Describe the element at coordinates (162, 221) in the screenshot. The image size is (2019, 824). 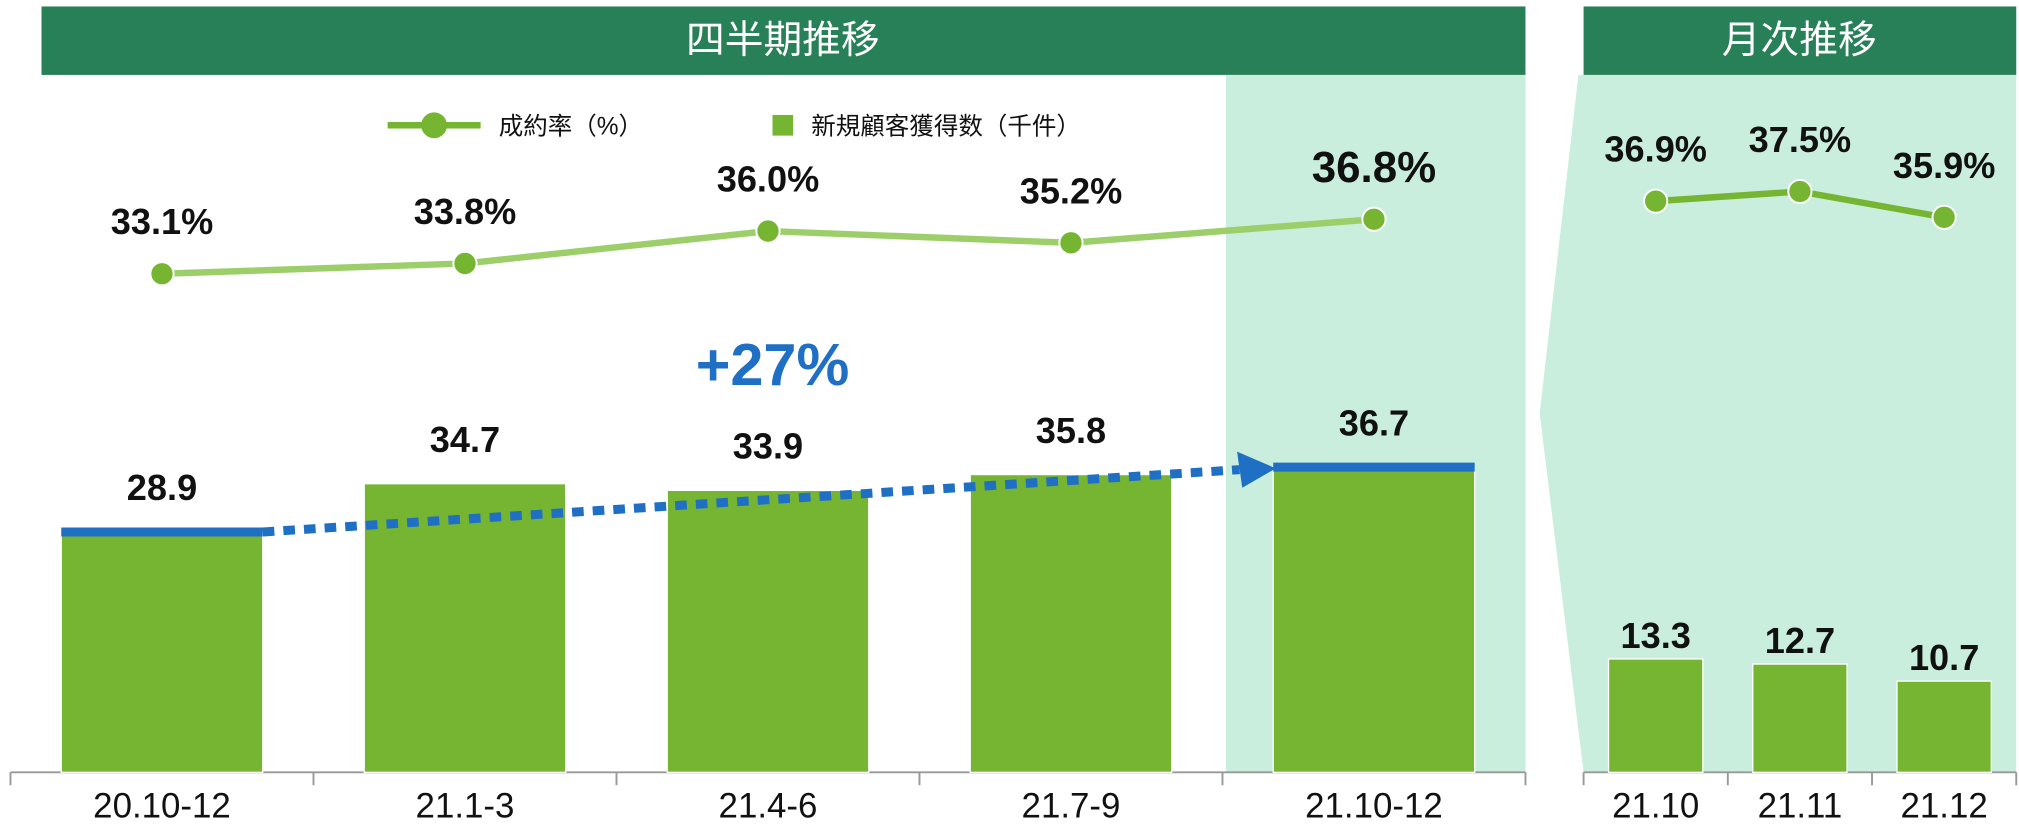
I see `data-label: 33.1%` at that location.